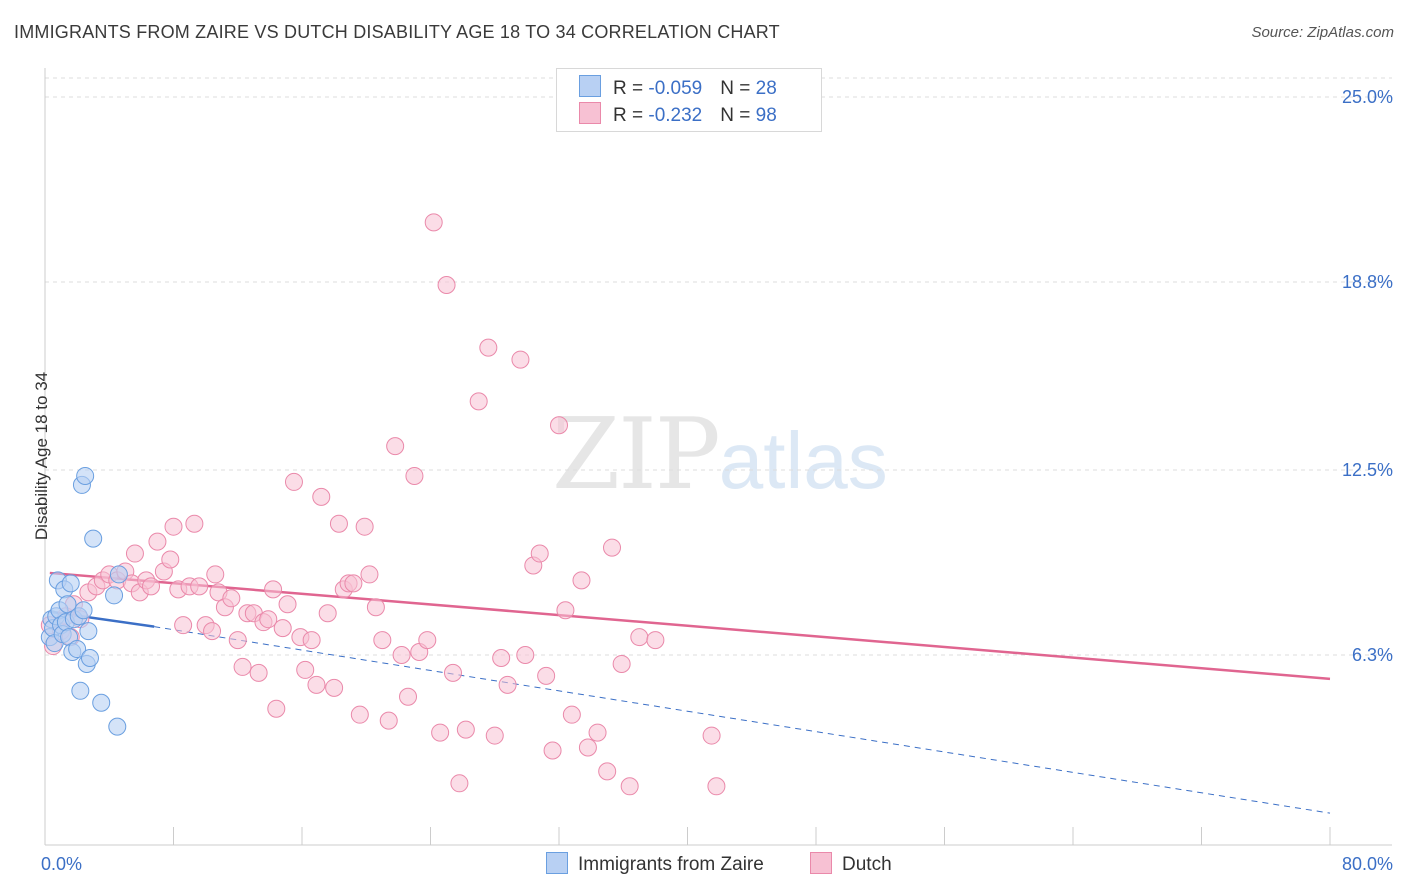 The image size is (1406, 892). Describe the element at coordinates (590, 113) in the screenshot. I see `dutch-swatch` at that location.